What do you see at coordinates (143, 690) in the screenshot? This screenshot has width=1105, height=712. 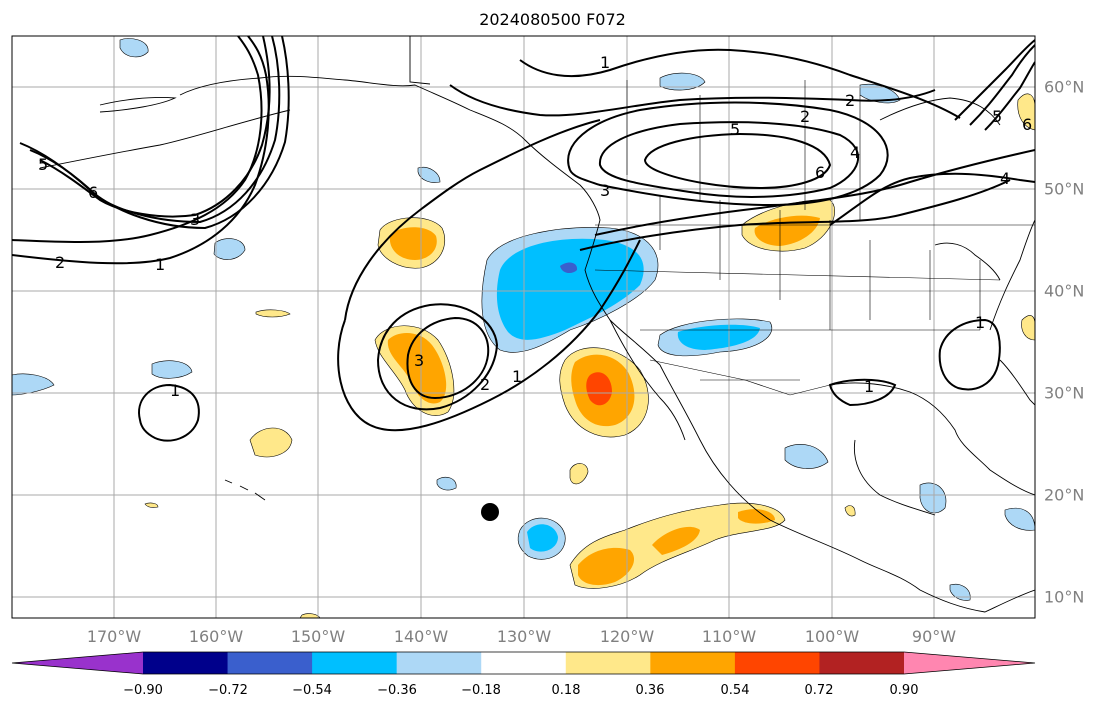 I see `colorbar-tick-label: −0.90` at bounding box center [143, 690].